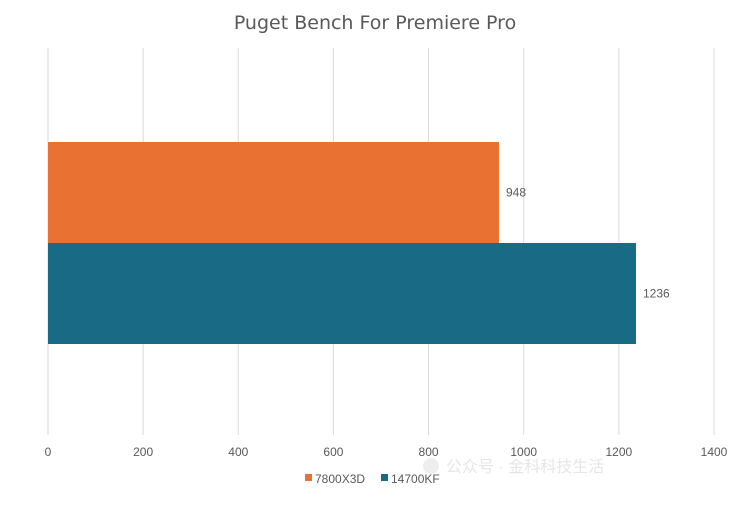 The width and height of the screenshot is (743, 507). Describe the element at coordinates (375, 23) in the screenshot. I see `chart-title: Puget Bench For Premiere Pro` at that location.